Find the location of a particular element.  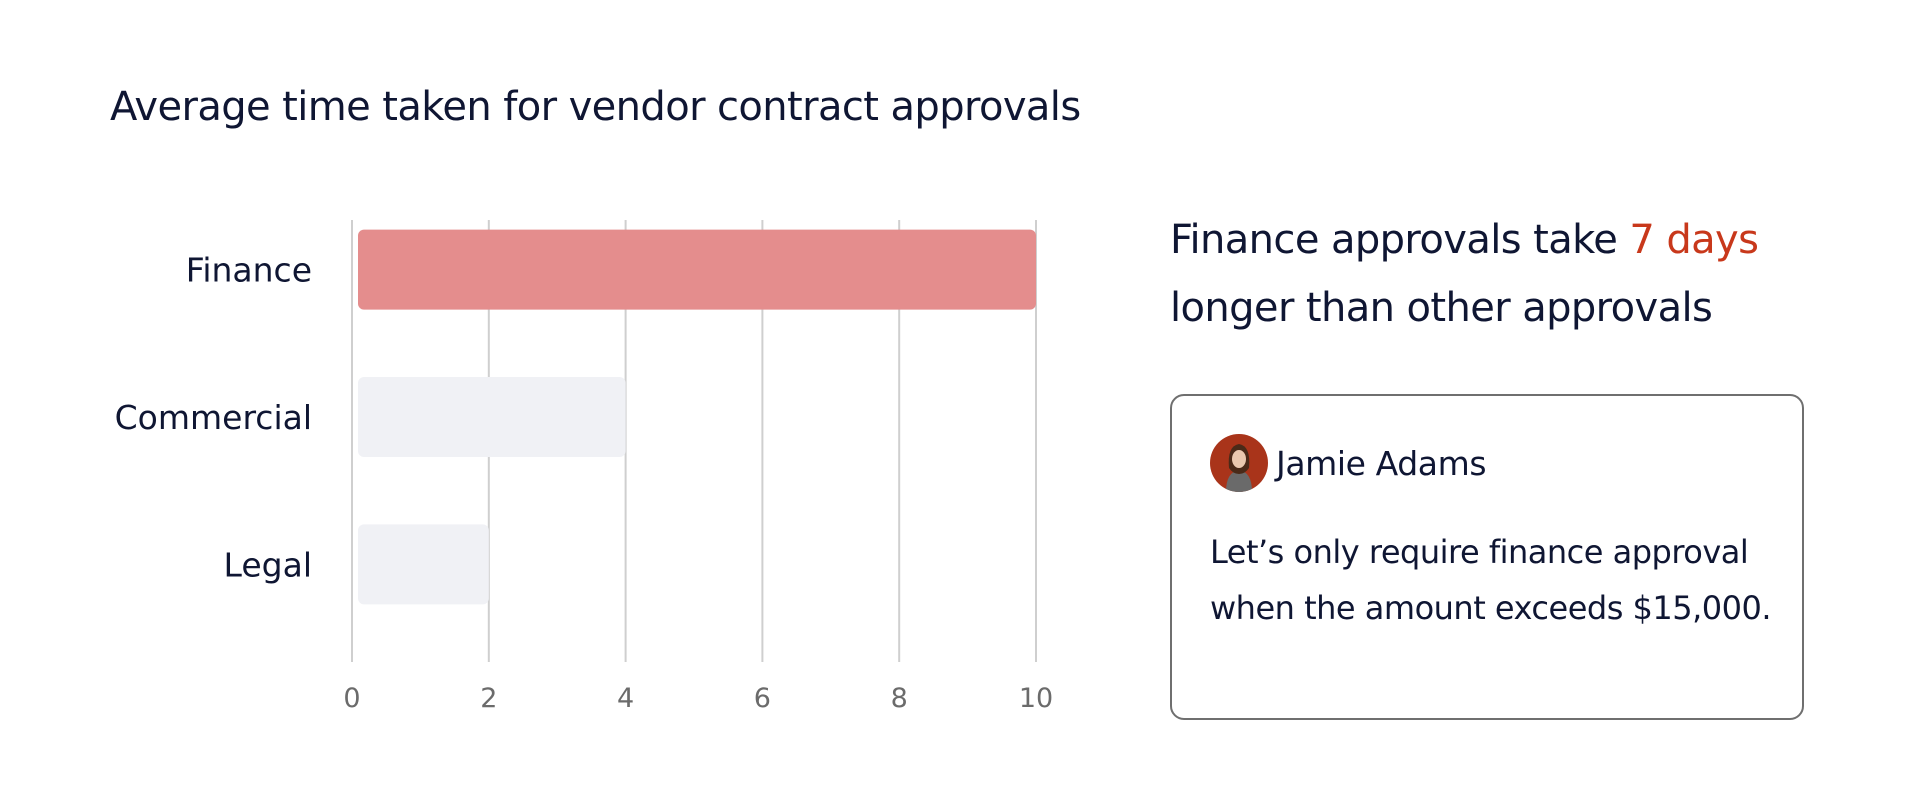

bar-legal is located at coordinates (423, 564).